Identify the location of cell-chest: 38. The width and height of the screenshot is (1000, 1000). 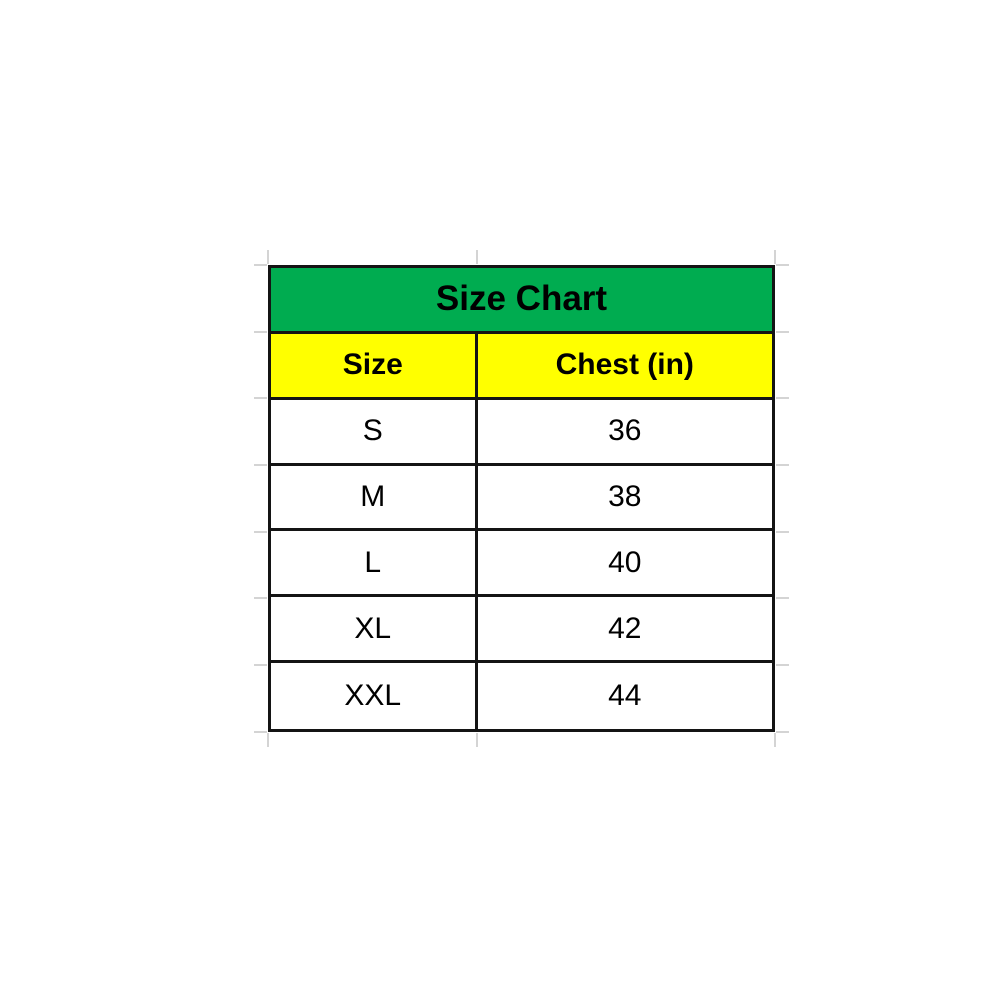
(624, 498).